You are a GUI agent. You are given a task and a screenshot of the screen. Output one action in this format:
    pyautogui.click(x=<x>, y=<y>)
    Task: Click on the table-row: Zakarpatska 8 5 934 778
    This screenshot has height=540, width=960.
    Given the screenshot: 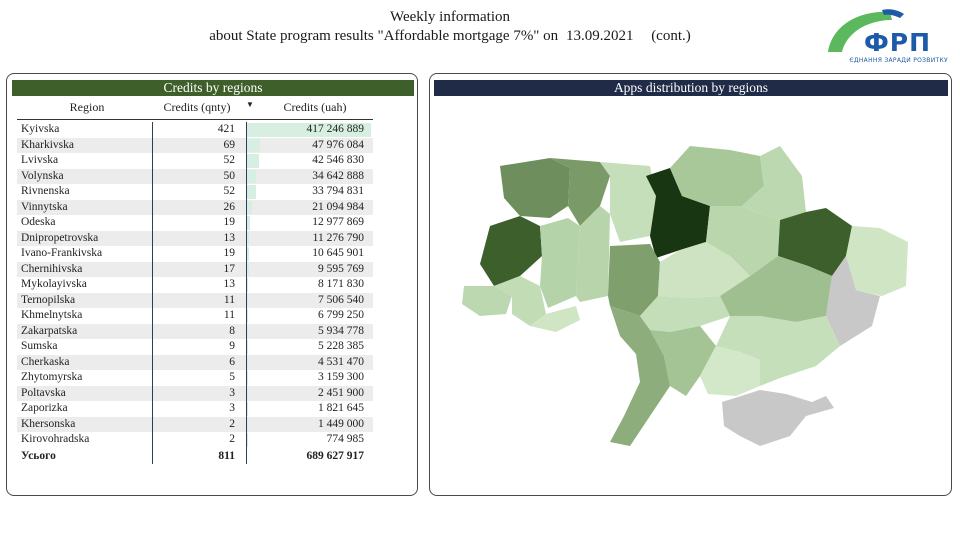 What is the action you would take?
    pyautogui.click(x=195, y=331)
    